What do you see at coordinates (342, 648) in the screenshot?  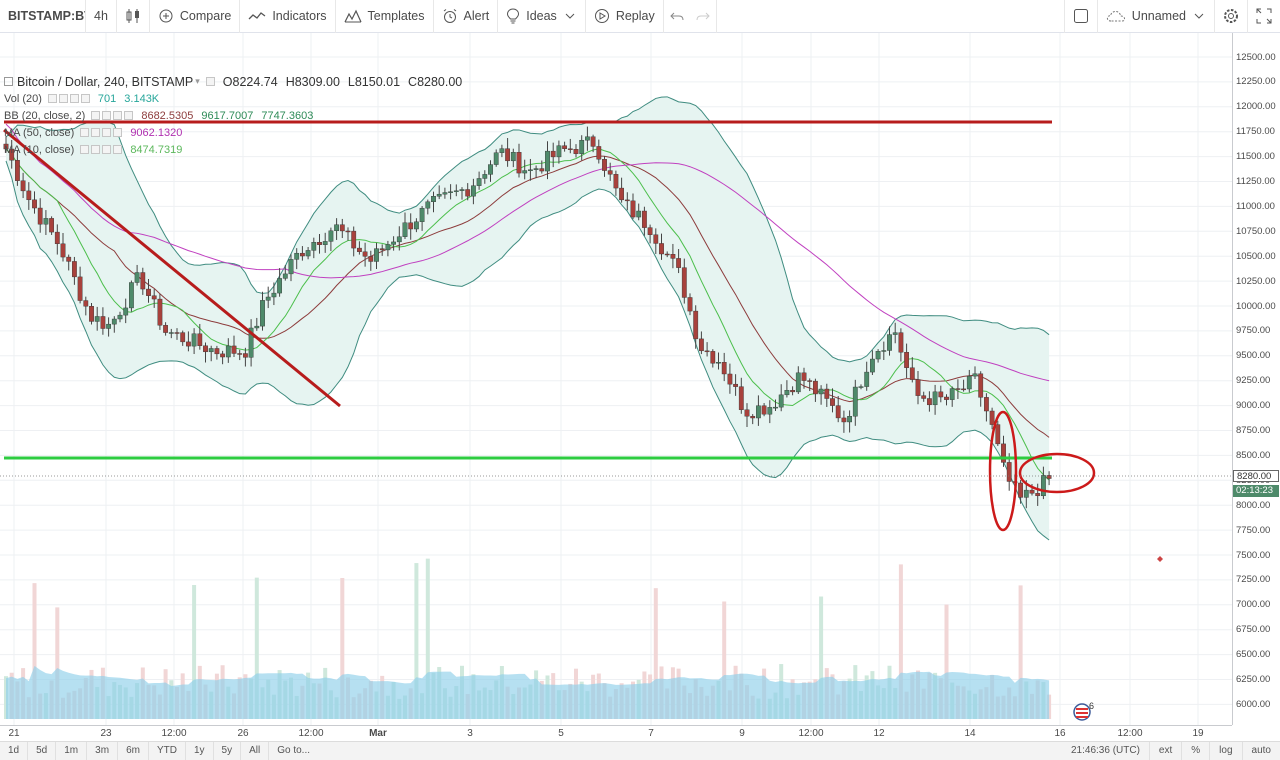 I see `volume-bar` at bounding box center [342, 648].